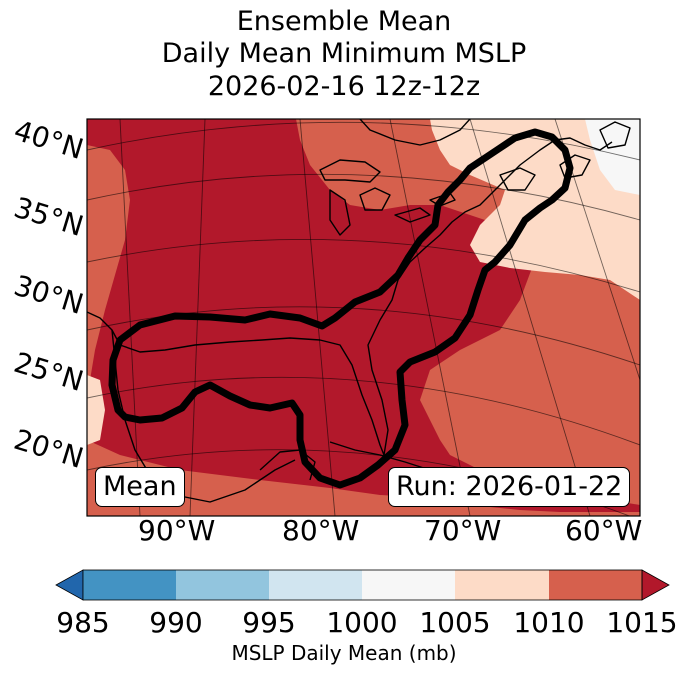 The height and width of the screenshot is (674, 688). I want to click on colorbar-label: MSLP Daily Mean (mb), so click(344, 653).